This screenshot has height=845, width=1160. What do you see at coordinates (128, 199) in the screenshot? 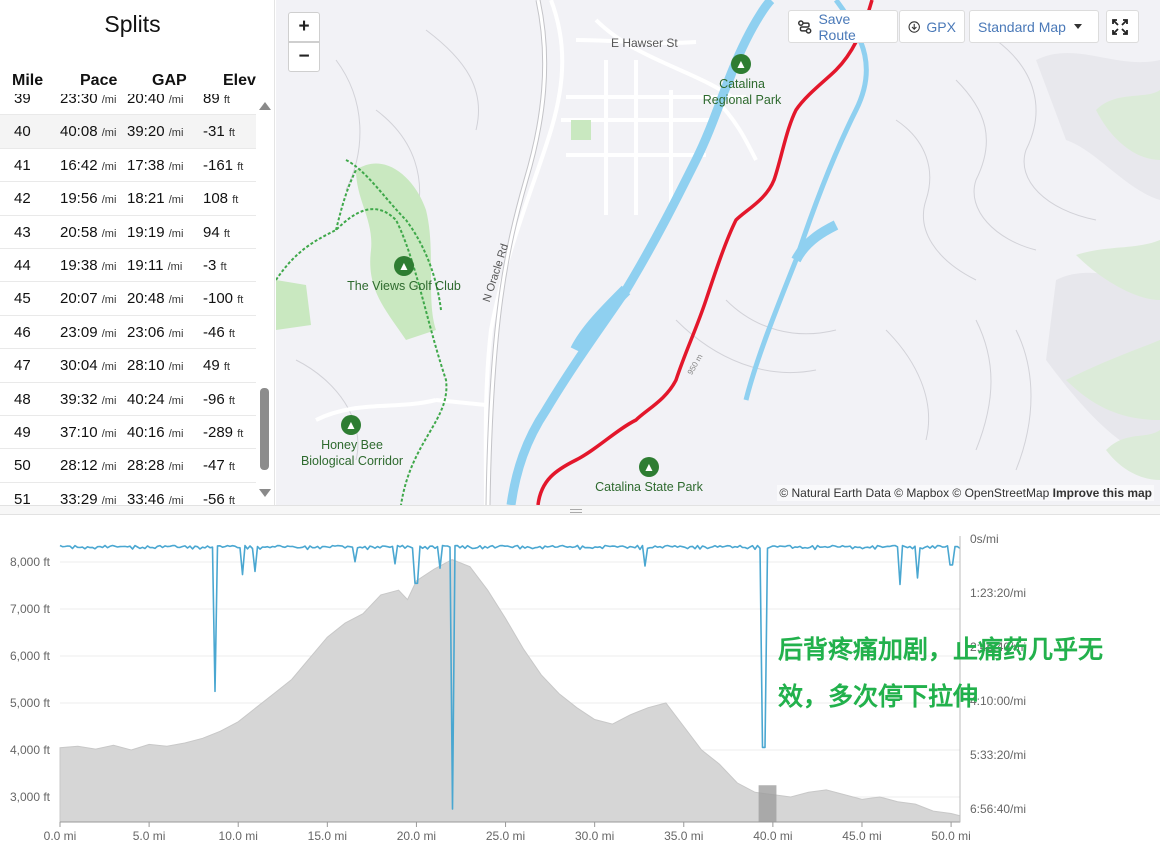
I see `split-row: 42 19:56 /mi 18:21 /mi 108 ft` at bounding box center [128, 199].